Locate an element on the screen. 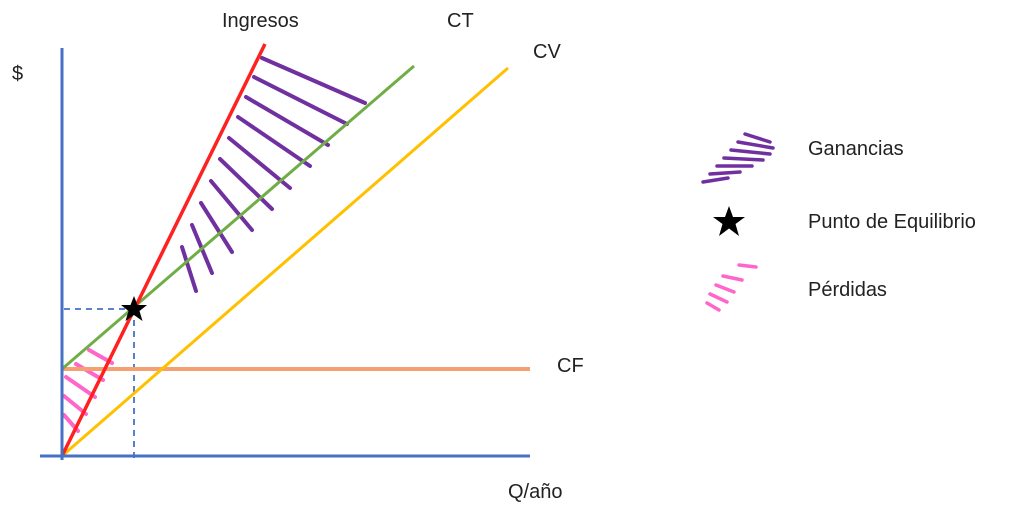 The height and width of the screenshot is (507, 1032). legend-label-ganancias: Ganancias is located at coordinates (856, 149).